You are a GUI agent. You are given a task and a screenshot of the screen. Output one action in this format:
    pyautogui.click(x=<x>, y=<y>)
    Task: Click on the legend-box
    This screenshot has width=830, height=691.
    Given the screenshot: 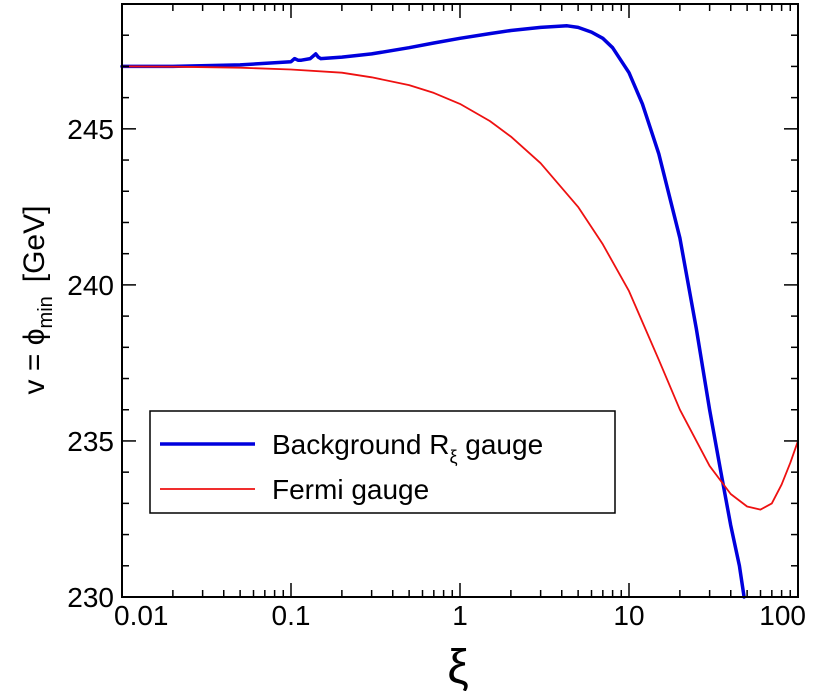 What is the action you would take?
    pyautogui.click(x=382, y=462)
    